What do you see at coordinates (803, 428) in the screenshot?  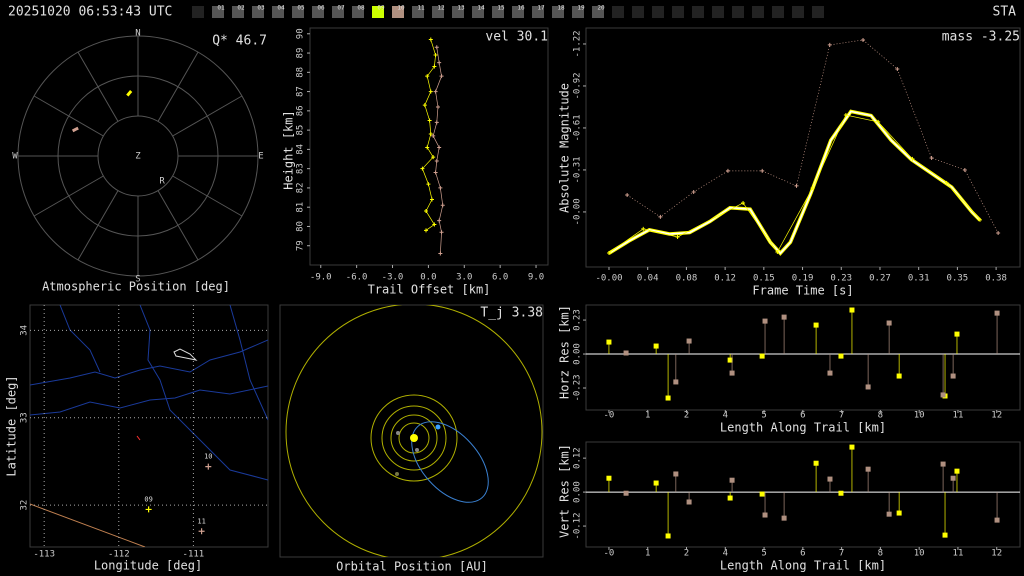 I see `x-axis-label: Length Along Trail [km]` at bounding box center [803, 428].